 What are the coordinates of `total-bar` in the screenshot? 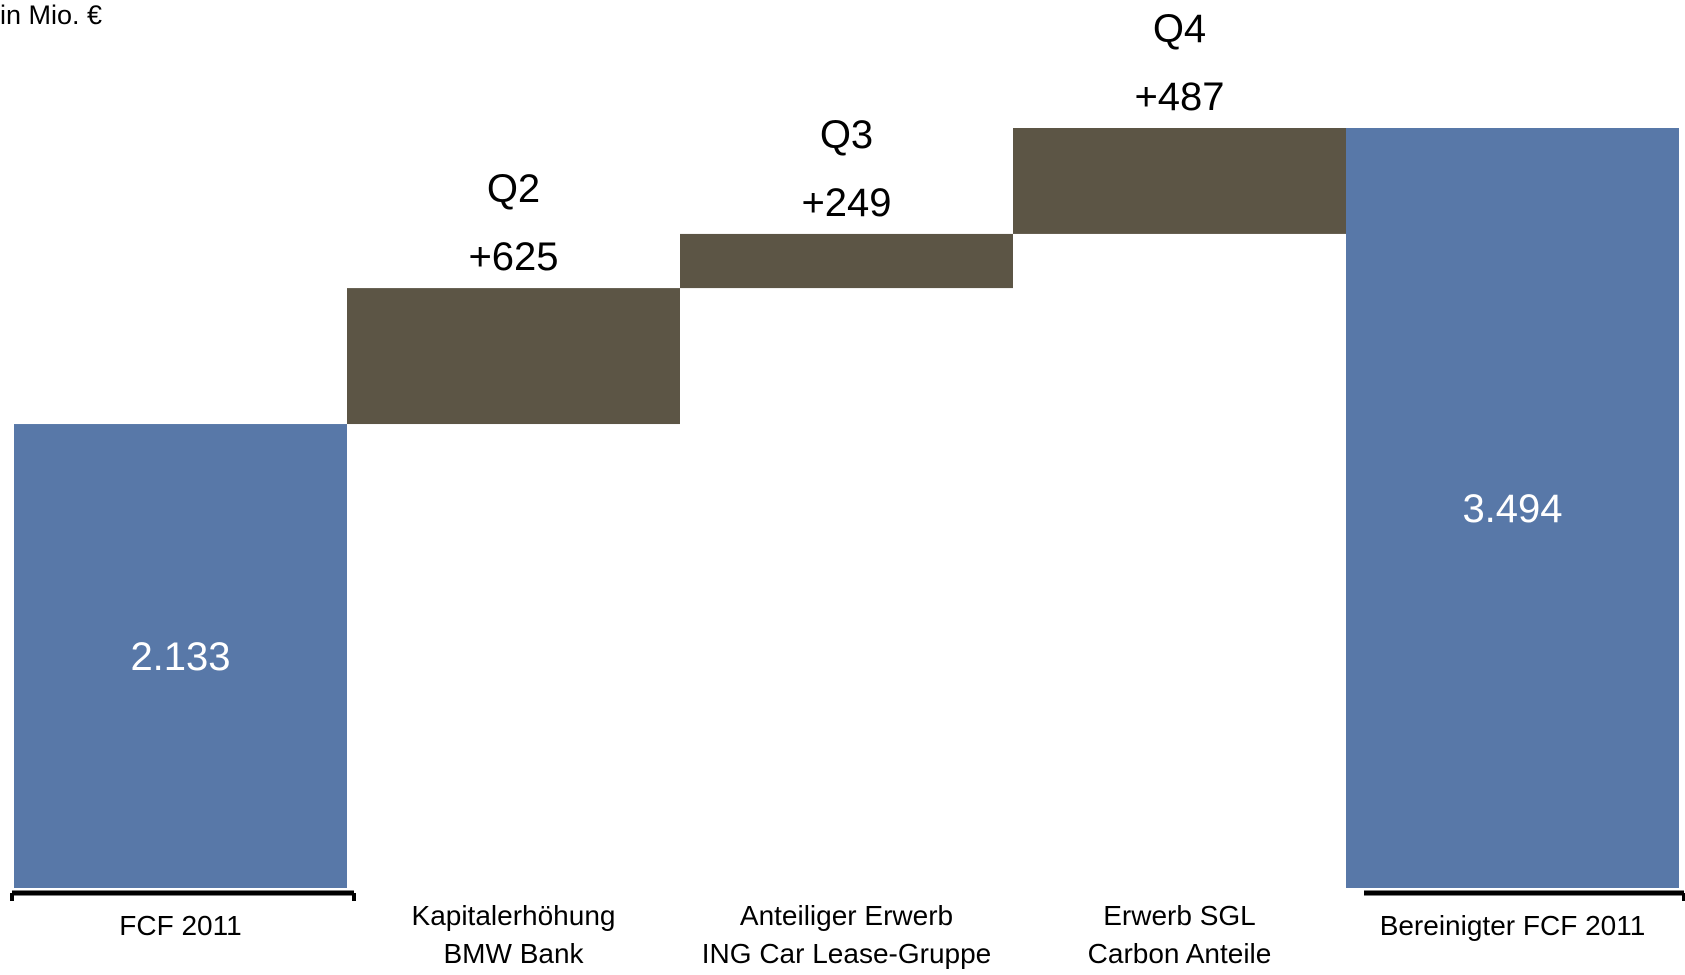 It's located at (180, 656).